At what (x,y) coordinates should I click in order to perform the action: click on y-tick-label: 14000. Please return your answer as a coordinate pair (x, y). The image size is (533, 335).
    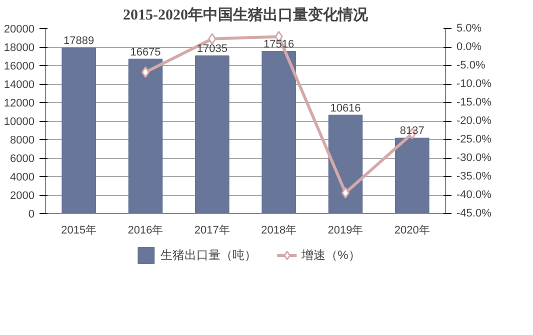
    Looking at the image, I should click on (19, 85).